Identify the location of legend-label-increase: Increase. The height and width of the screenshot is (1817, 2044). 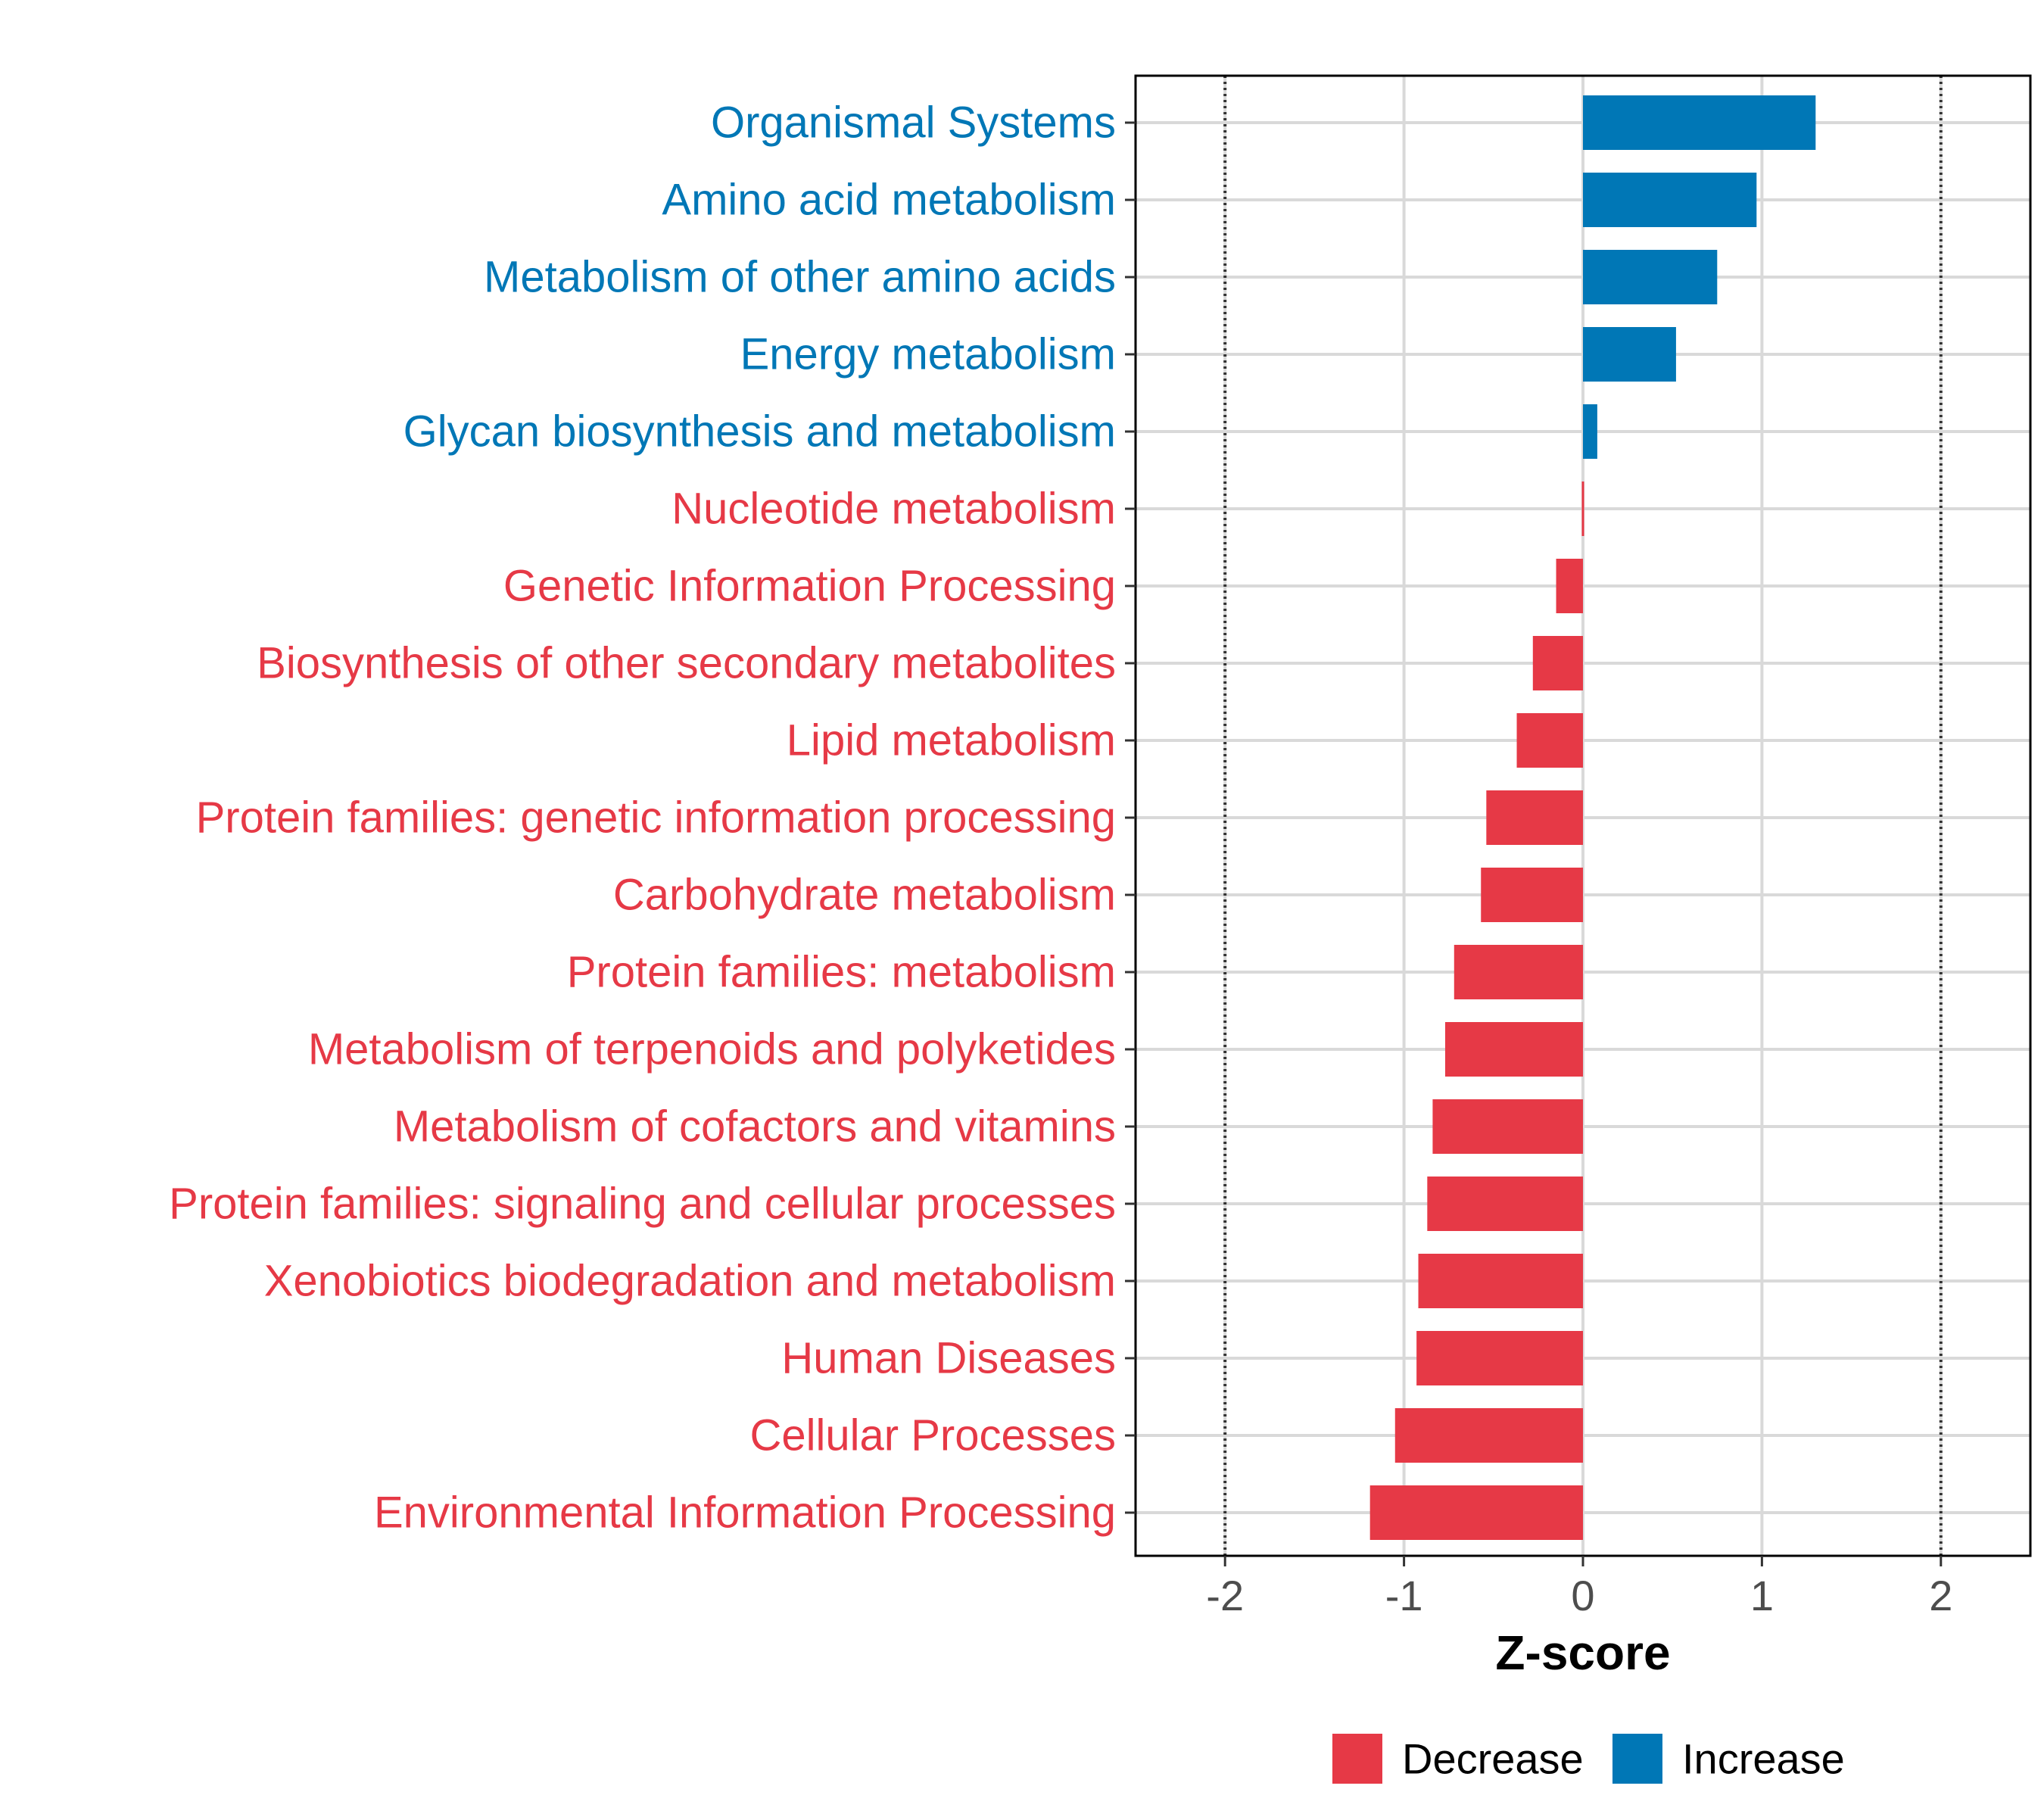
(1763, 1759).